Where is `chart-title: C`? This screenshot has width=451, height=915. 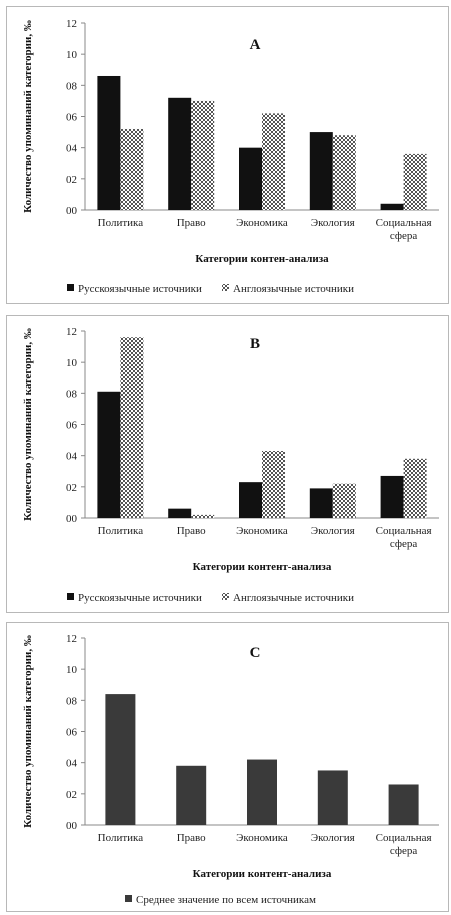
chart-title: C is located at coordinates (255, 653).